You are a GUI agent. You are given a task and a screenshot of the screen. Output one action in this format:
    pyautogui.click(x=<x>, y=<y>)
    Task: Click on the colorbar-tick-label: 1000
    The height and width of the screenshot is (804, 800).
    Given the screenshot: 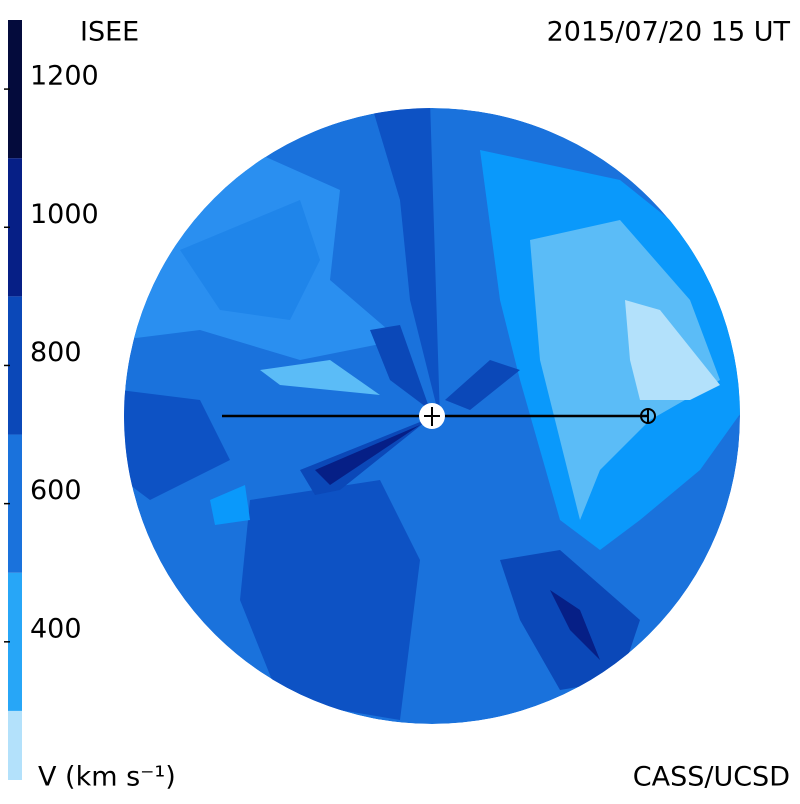 What is the action you would take?
    pyautogui.click(x=64, y=214)
    